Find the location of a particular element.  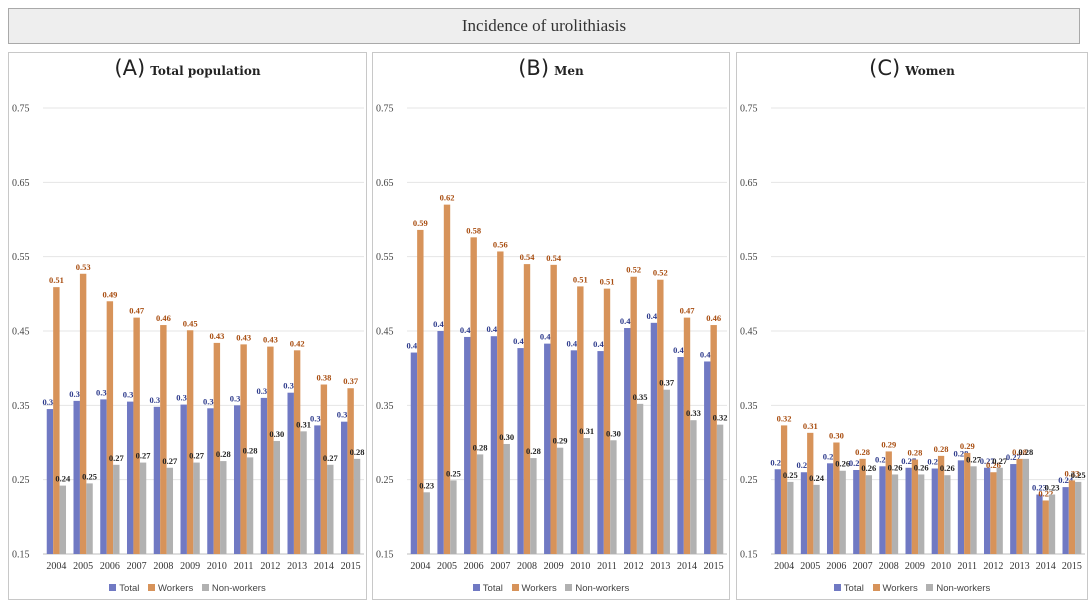

data-label-total: 0.24 is located at coordinates (1066, 480).